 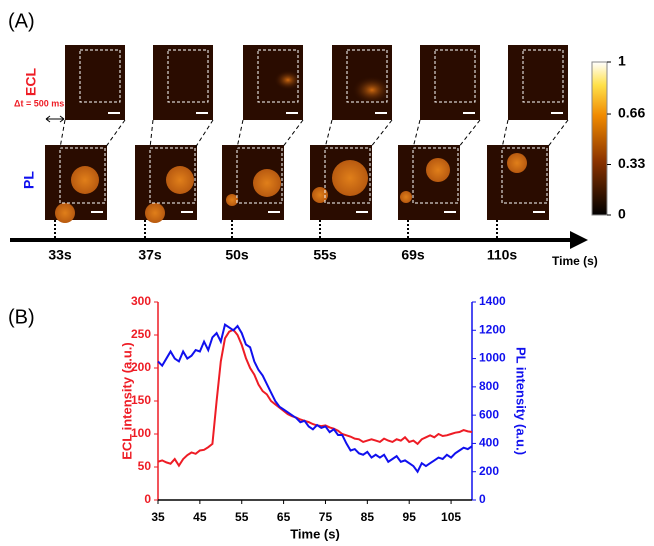 What do you see at coordinates (482, 499) in the screenshot?
I see `y2-tick-label: 0` at bounding box center [482, 499].